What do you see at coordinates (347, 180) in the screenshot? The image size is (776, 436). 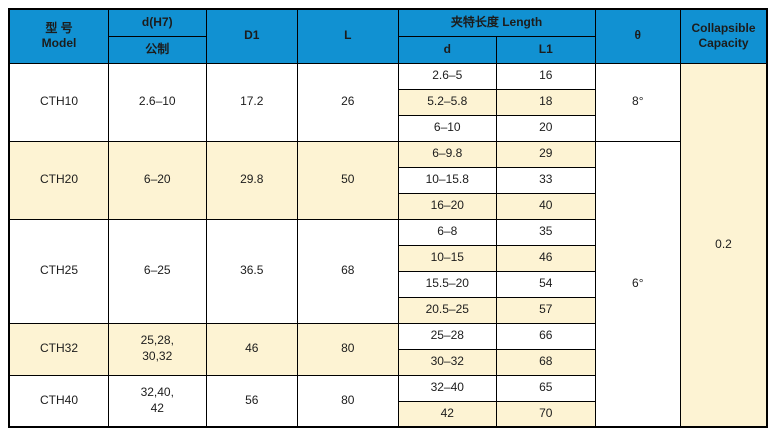 I see `l-cell: 50` at bounding box center [347, 180].